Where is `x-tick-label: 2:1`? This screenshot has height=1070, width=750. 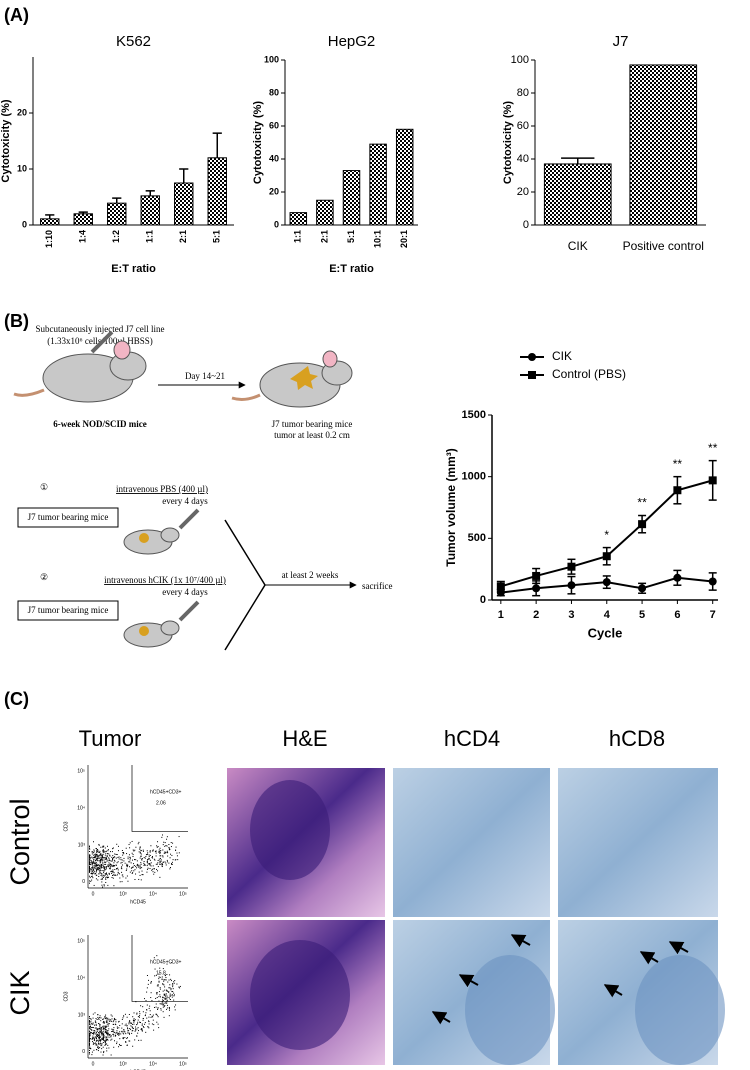
x-tick-label: 2:1 is located at coordinates (183, 236).